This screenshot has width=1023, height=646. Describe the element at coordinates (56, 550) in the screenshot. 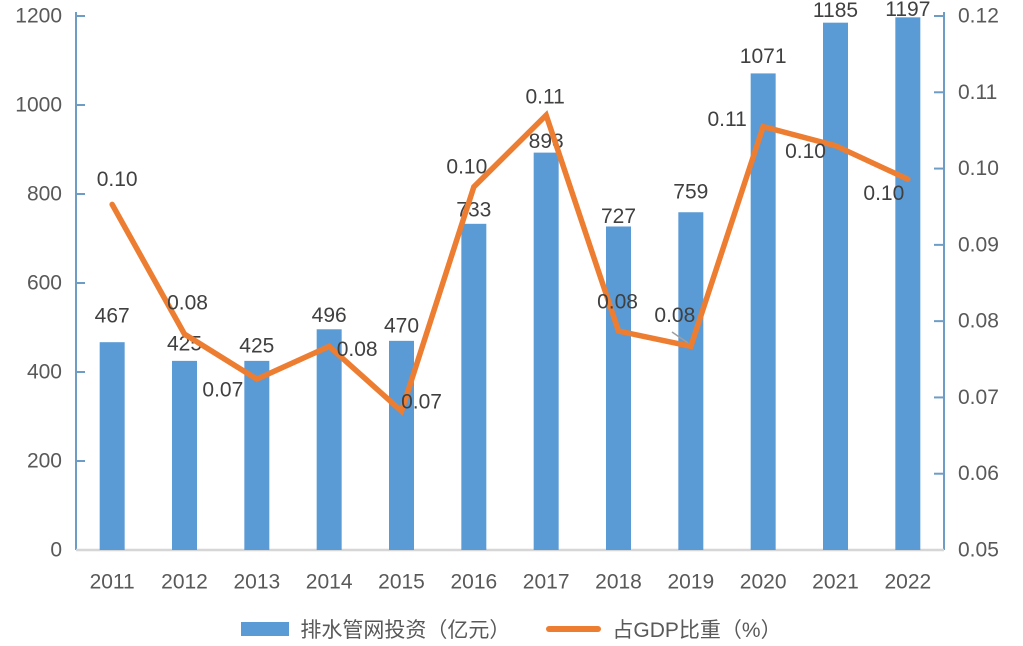

I see `y-axis-left-tick-label: 0` at that location.